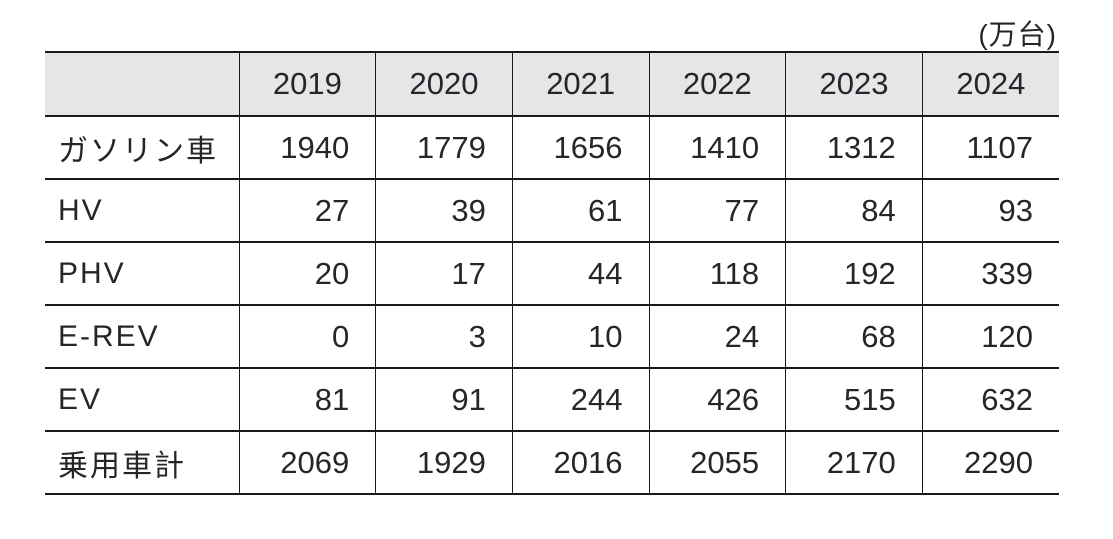 The width and height of the screenshot is (1113, 539). I want to click on value-cell: 1929, so click(444, 462).